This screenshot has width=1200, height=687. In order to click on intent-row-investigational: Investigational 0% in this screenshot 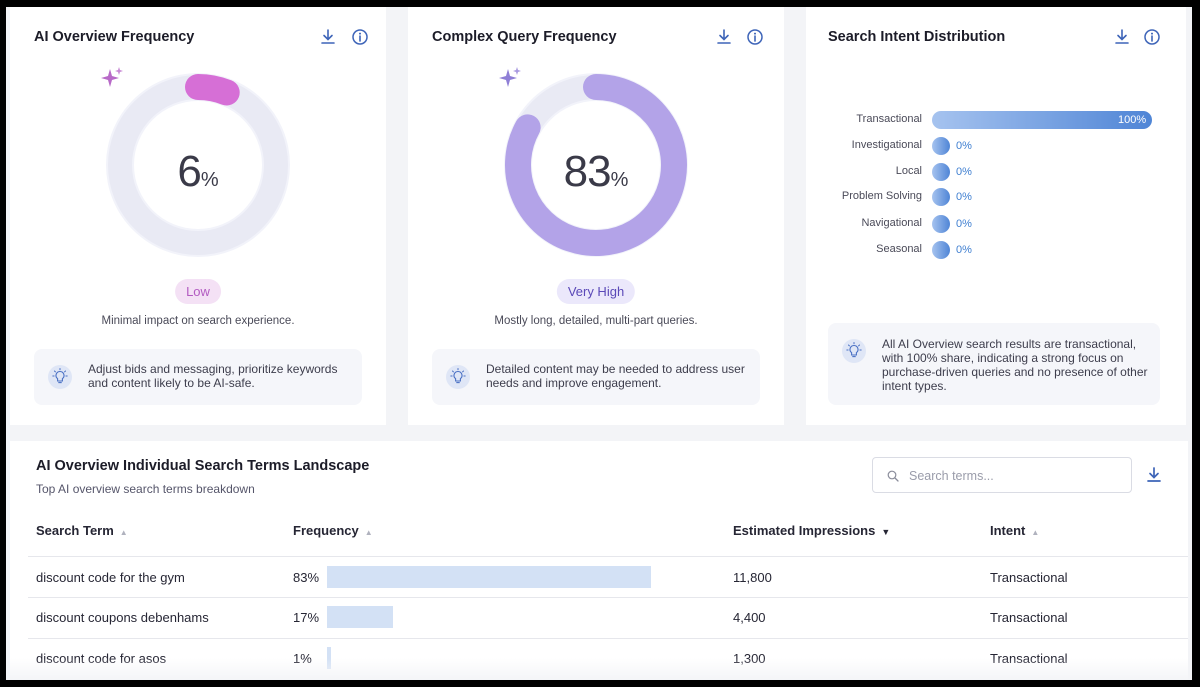, I will do `click(996, 146)`.